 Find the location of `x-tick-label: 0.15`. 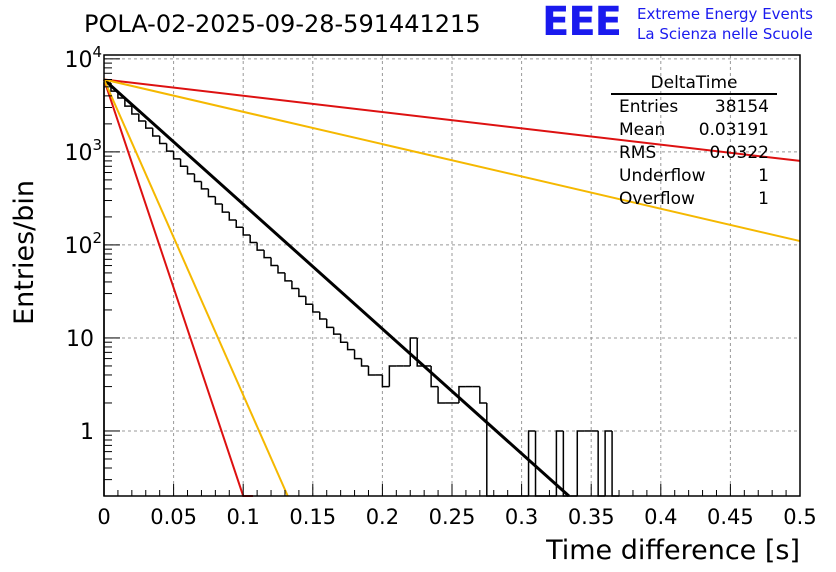

x-tick-label: 0.15 is located at coordinates (312, 517).